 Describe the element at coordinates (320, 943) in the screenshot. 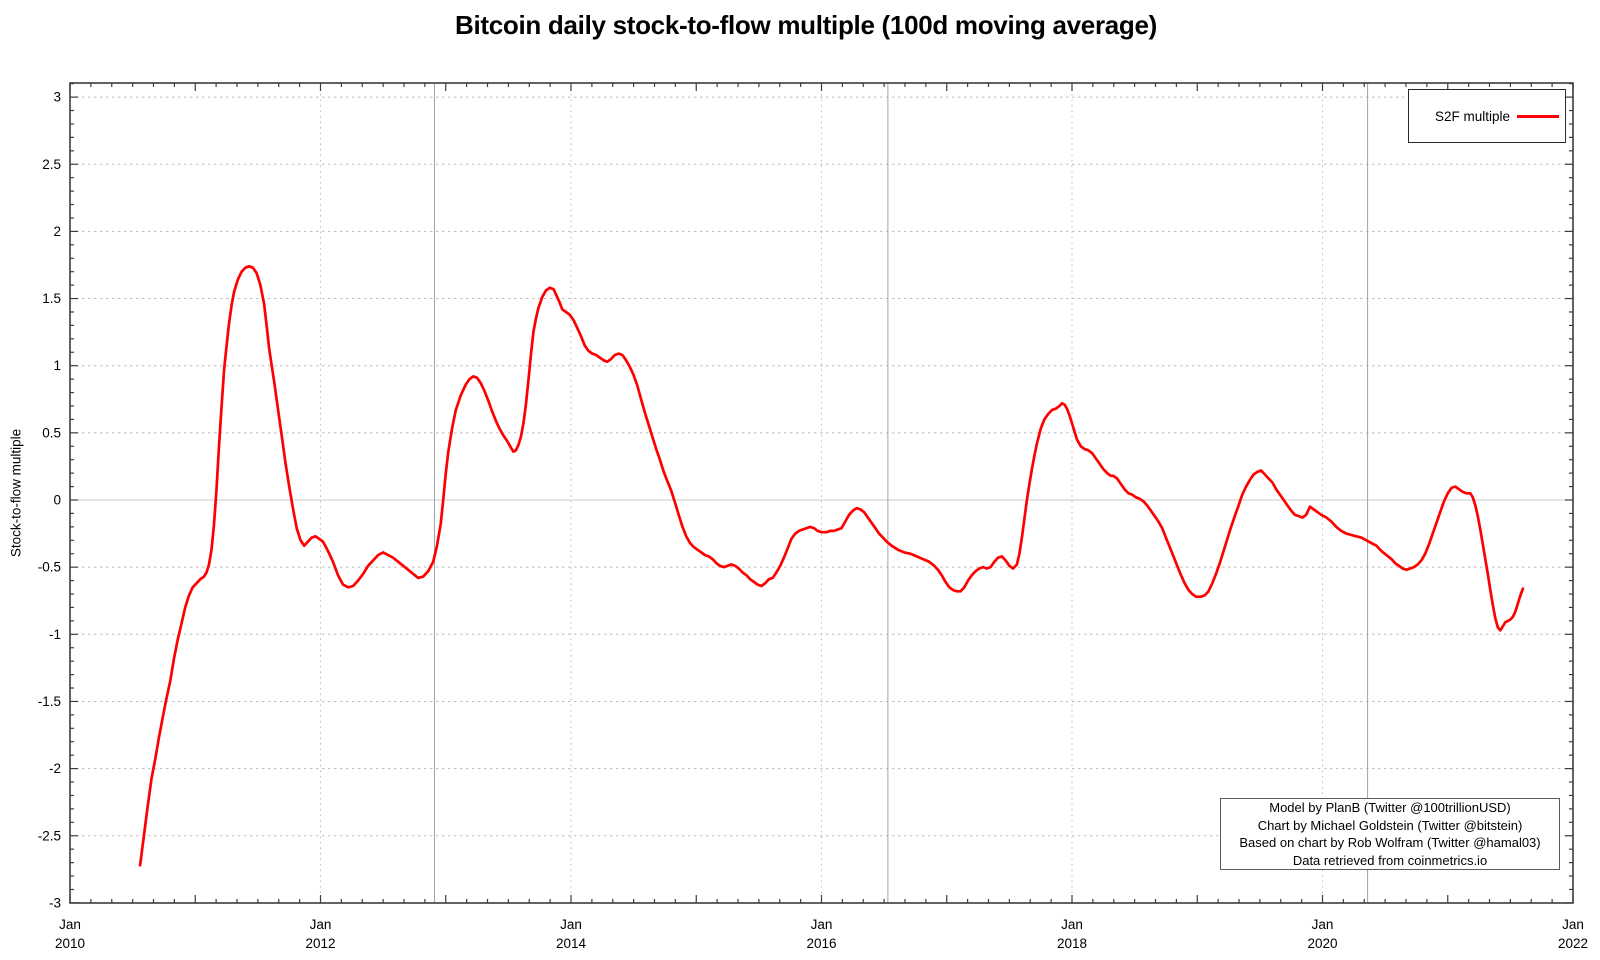

I see `svg-text: 2012` at that location.